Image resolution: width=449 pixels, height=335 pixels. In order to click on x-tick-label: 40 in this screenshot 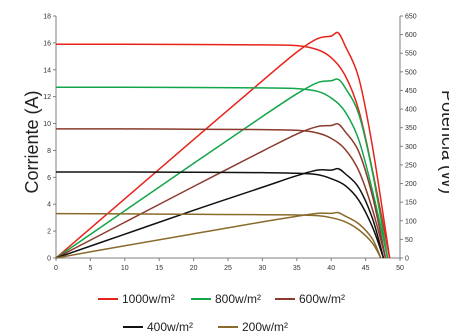, I will do `click(331, 268)`.